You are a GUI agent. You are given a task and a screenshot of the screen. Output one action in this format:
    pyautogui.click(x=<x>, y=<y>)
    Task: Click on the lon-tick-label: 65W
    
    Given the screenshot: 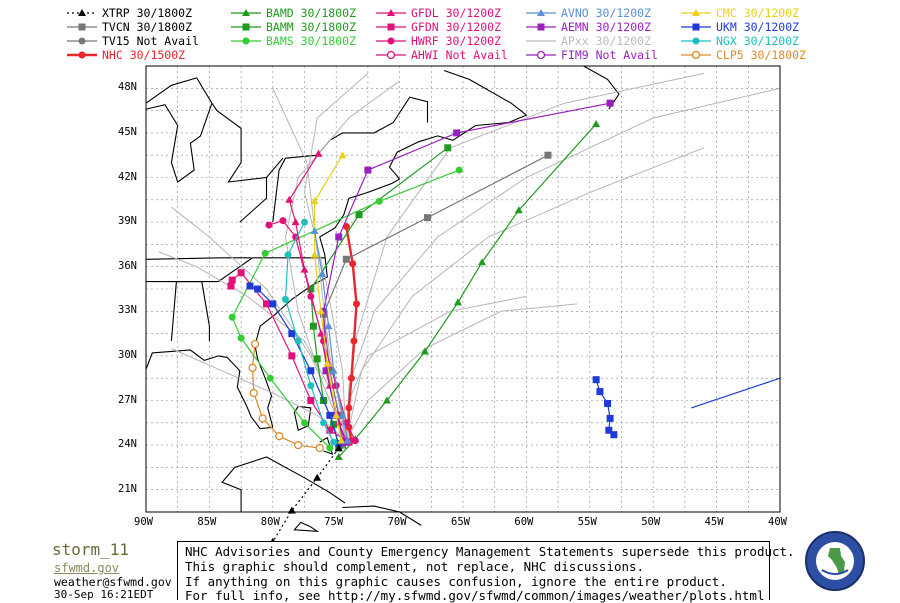 What is the action you would take?
    pyautogui.click(x=460, y=522)
    